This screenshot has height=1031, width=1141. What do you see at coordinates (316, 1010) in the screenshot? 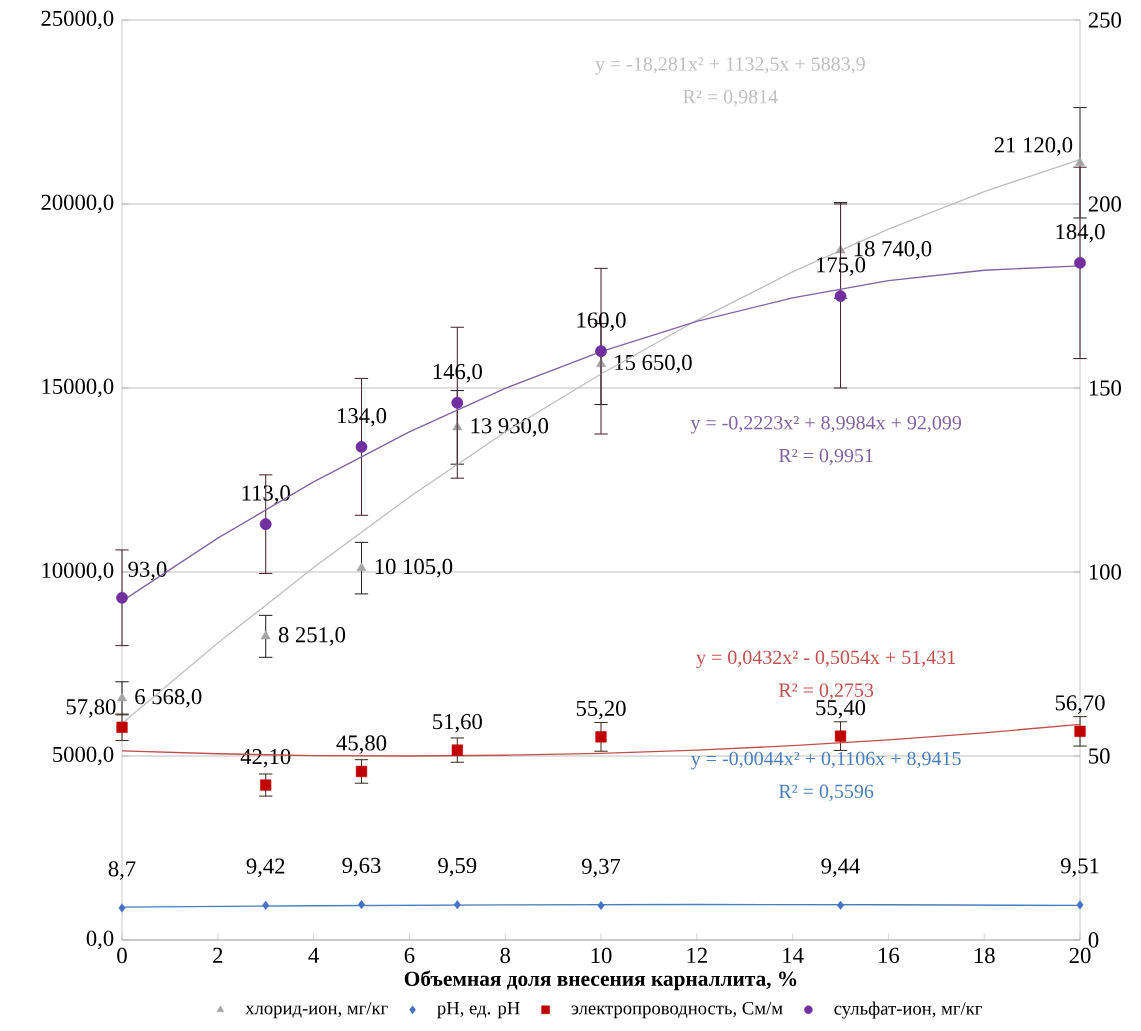
I see `legend-label: хлорид-ион, мг/кг` at bounding box center [316, 1010].